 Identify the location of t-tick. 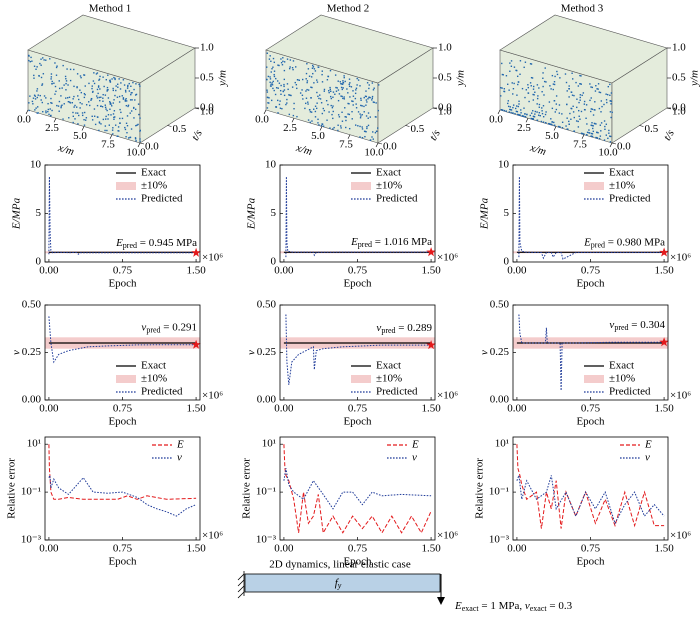
(142, 143).